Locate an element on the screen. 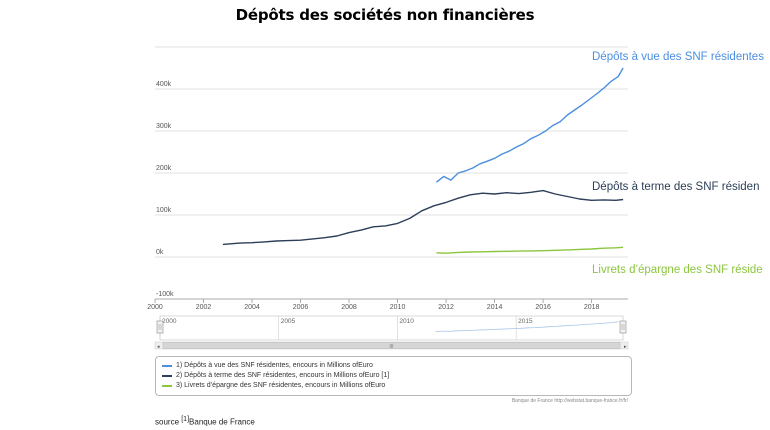 The width and height of the screenshot is (770, 430). x-tick-label: 2016 is located at coordinates (543, 307).